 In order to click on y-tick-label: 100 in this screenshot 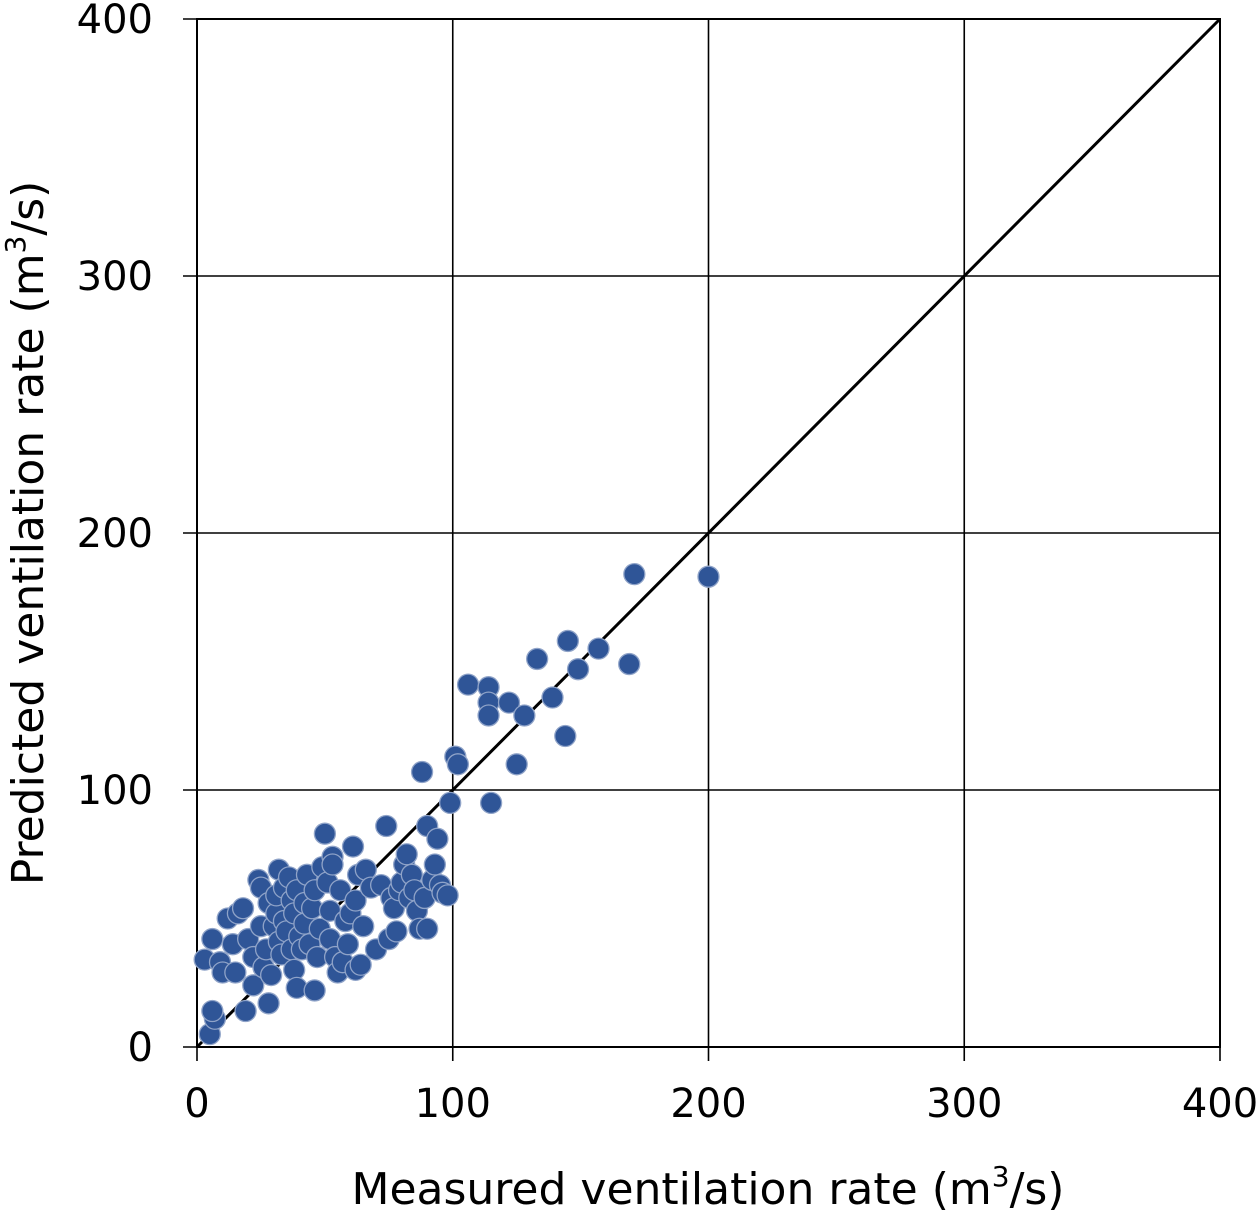, I will do `click(115, 791)`.